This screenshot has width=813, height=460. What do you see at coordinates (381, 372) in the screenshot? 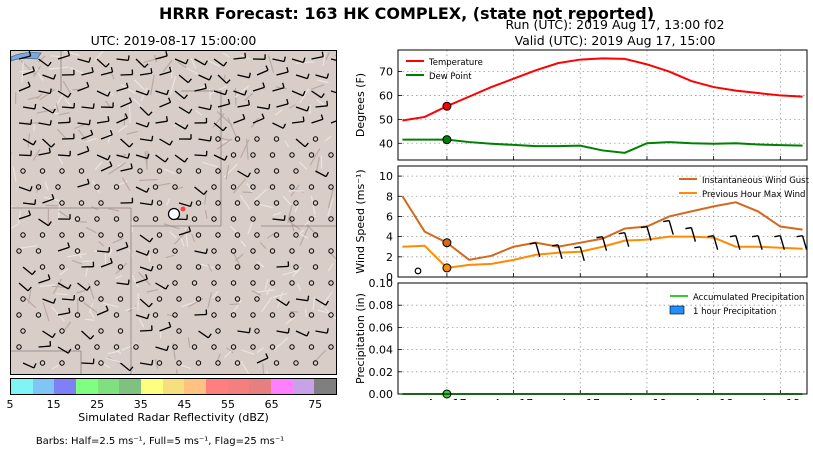
I see `y-tick-label: 0.02` at bounding box center [381, 372].